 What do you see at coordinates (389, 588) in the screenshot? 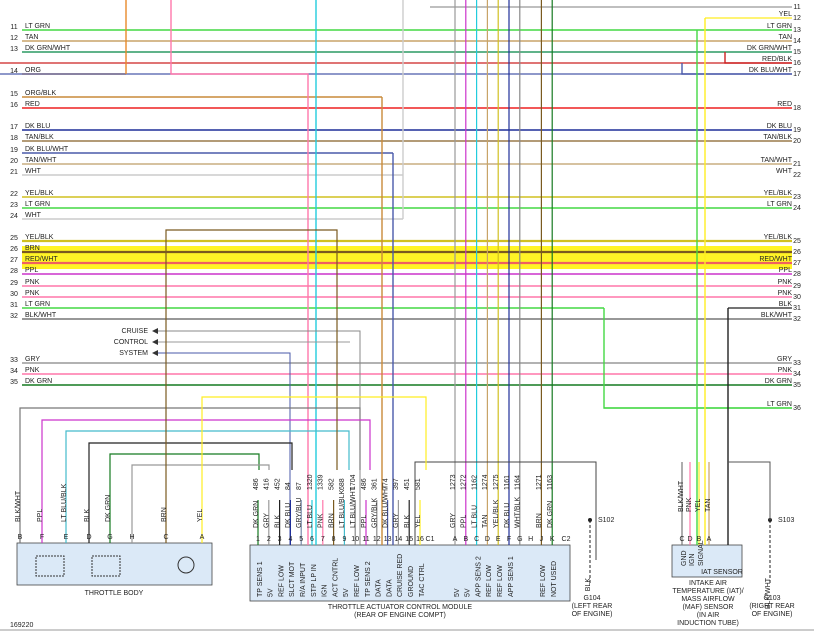
I see `pin-function: DATA` at bounding box center [389, 588].